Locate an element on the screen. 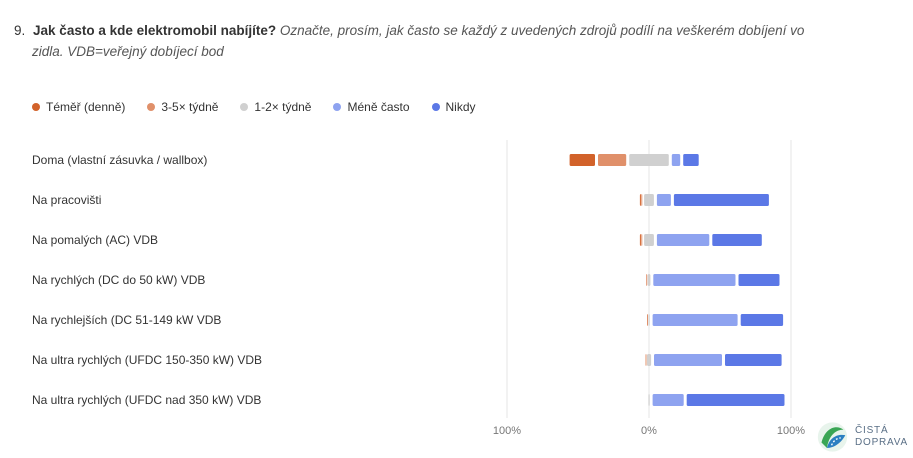 This screenshot has width=913, height=458. question-number: 9. is located at coordinates (20, 30).